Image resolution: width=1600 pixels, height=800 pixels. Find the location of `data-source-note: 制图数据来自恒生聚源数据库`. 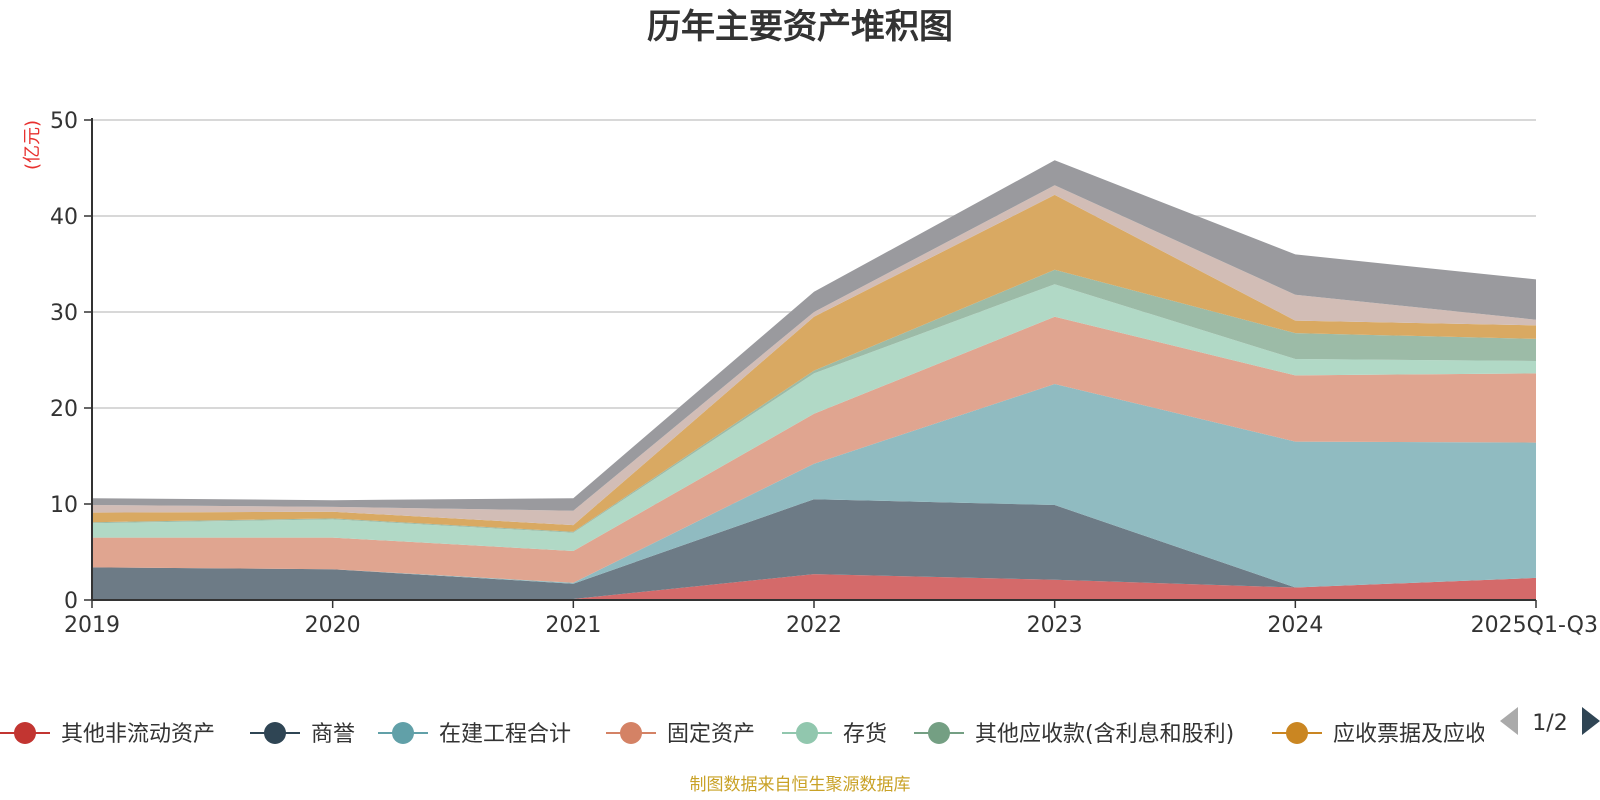

data-source-note: 制图数据来自恒生聚源数据库 is located at coordinates (800, 785).